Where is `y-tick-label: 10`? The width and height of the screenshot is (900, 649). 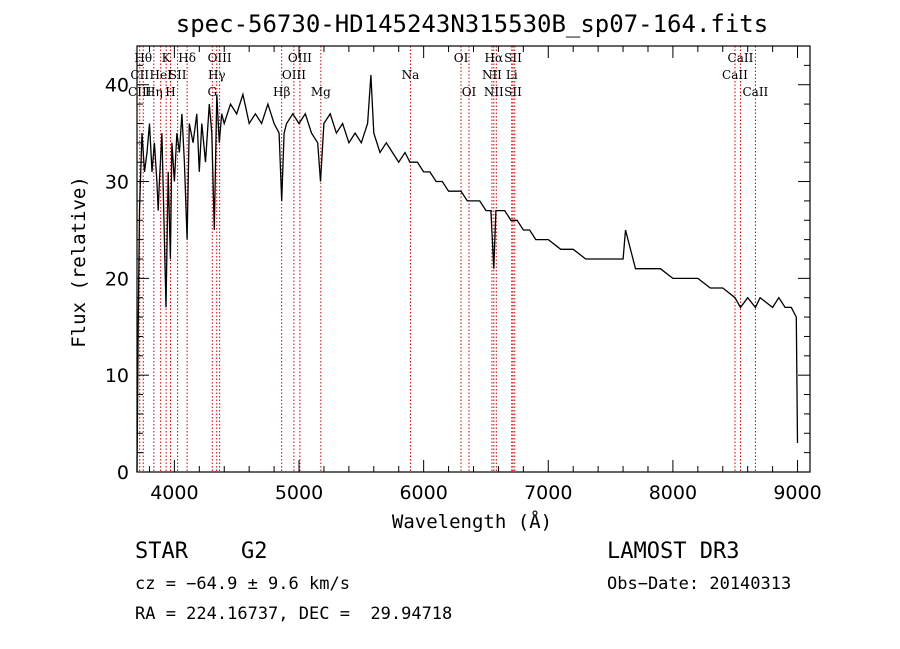
y-tick-label: 10 is located at coordinates (117, 376).